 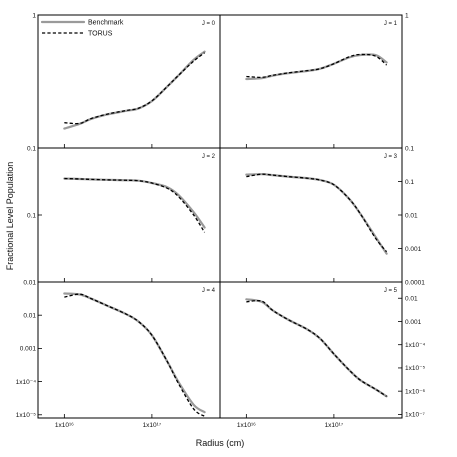 I want to click on panel-j=3: J = 3 0.1 0.01 0.001 0.0001, so click(x=335, y=220).